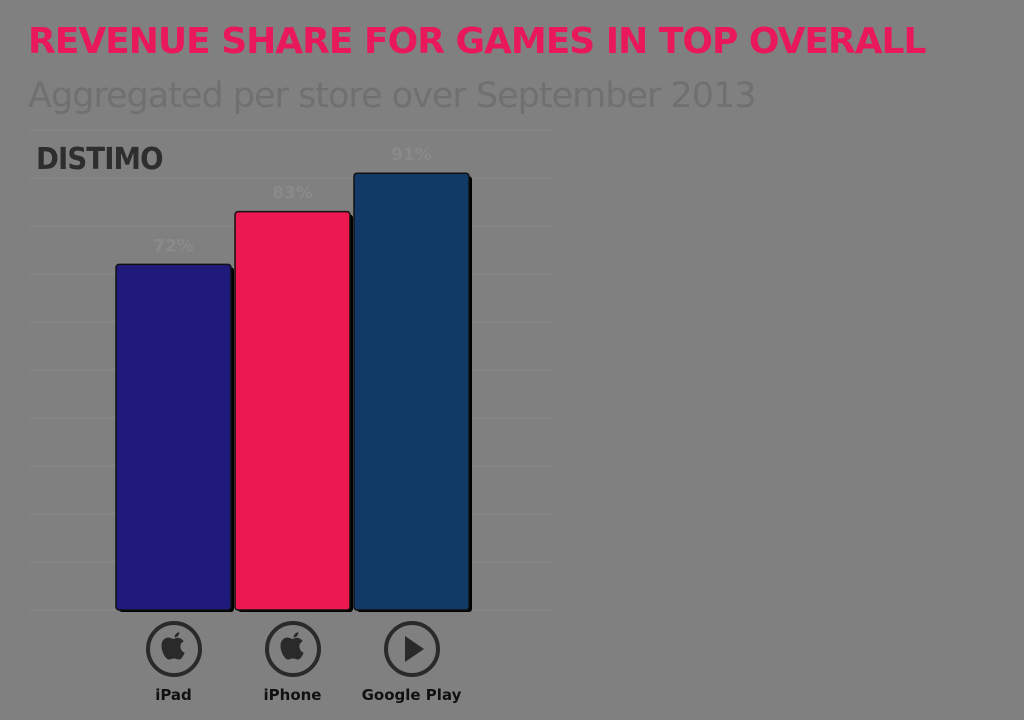 The image size is (1024, 720). Describe the element at coordinates (292, 194) in the screenshot. I see `value-label-iphone: 83%` at that location.